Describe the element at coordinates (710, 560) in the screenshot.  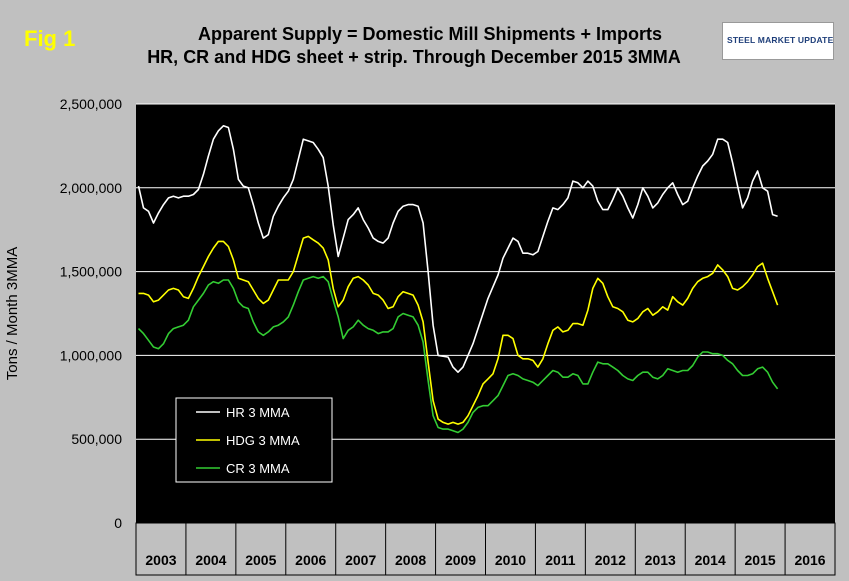
I see `x-tick-label: 2014` at that location.